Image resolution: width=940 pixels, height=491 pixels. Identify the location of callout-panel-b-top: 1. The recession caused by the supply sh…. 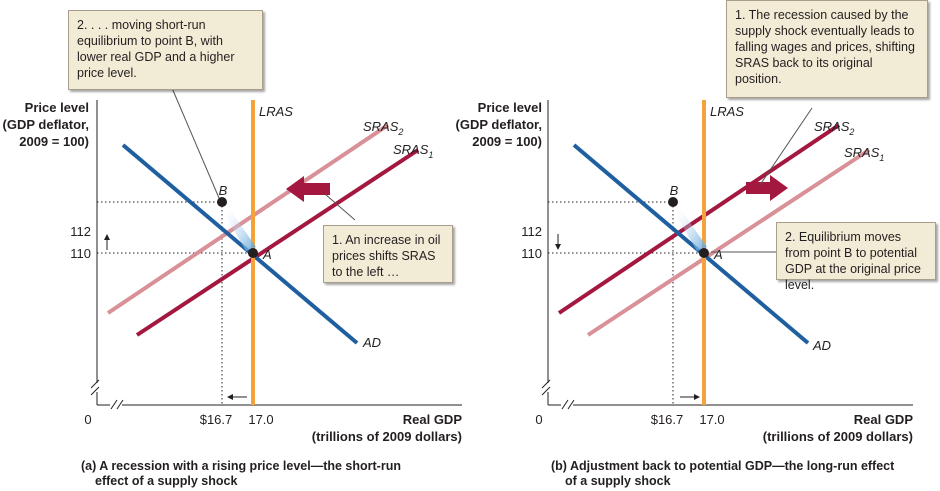
(827, 49).